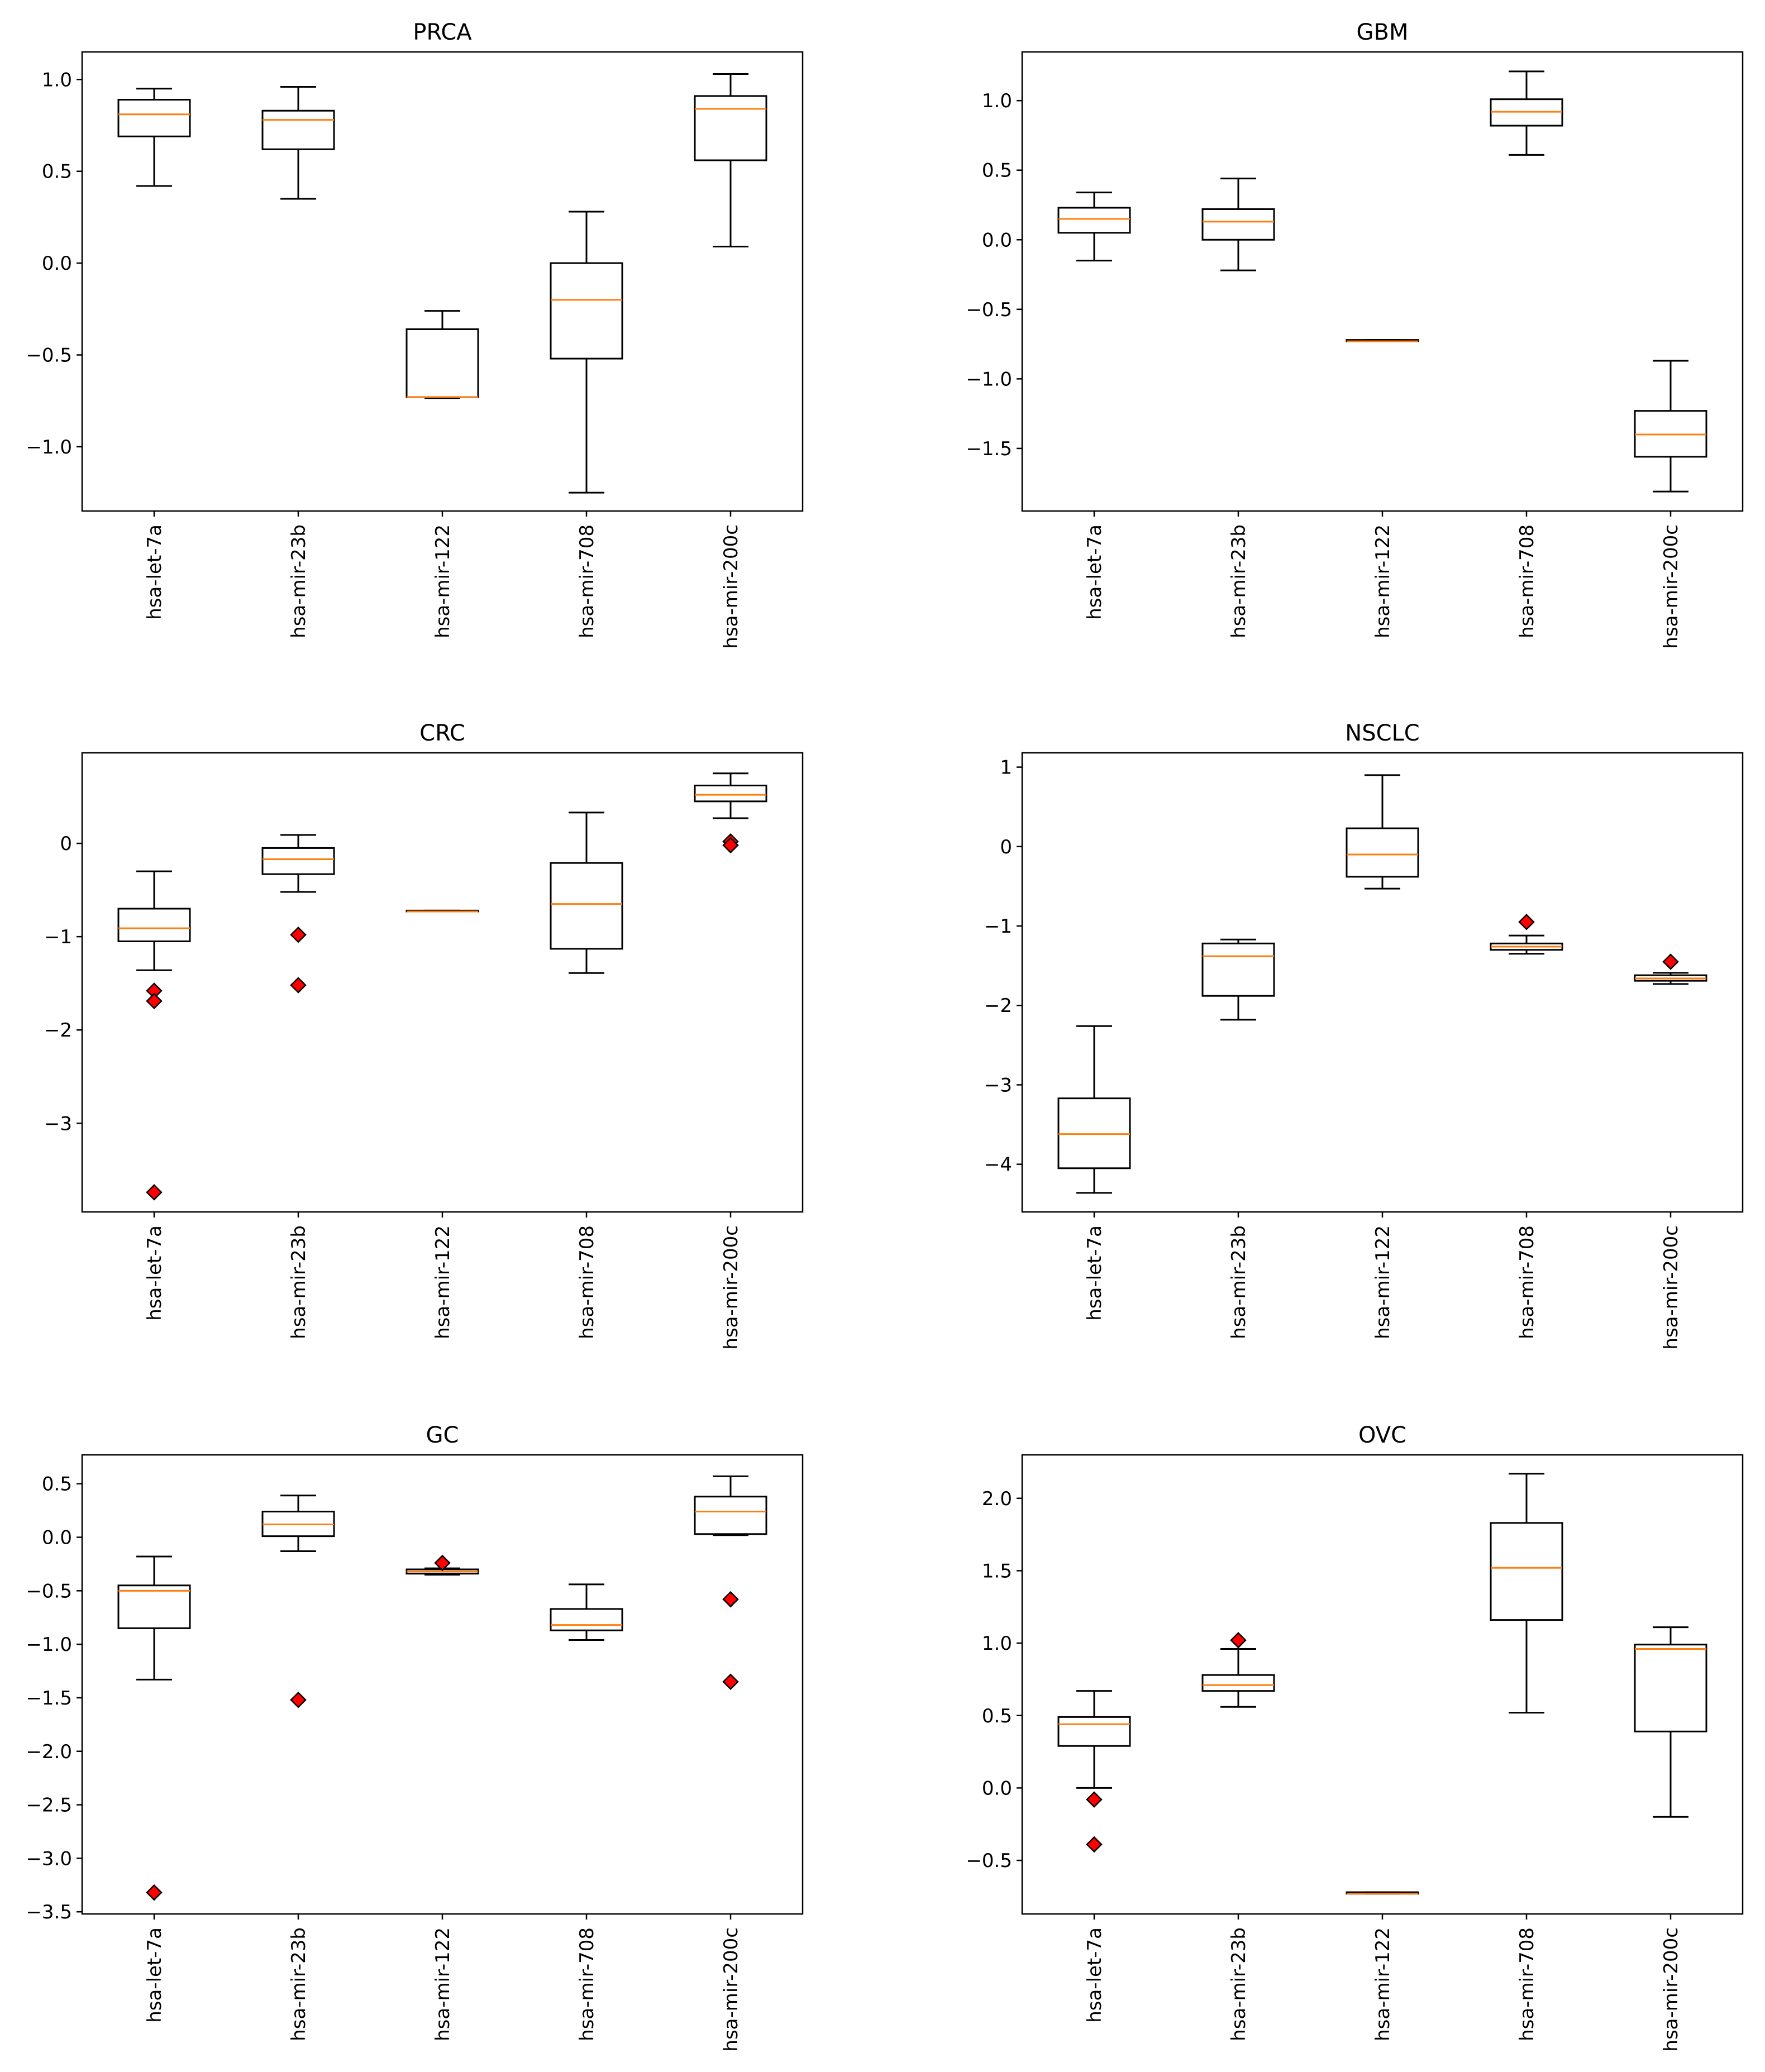  I want to click on y-tick-label: −3.5, so click(49, 1912).